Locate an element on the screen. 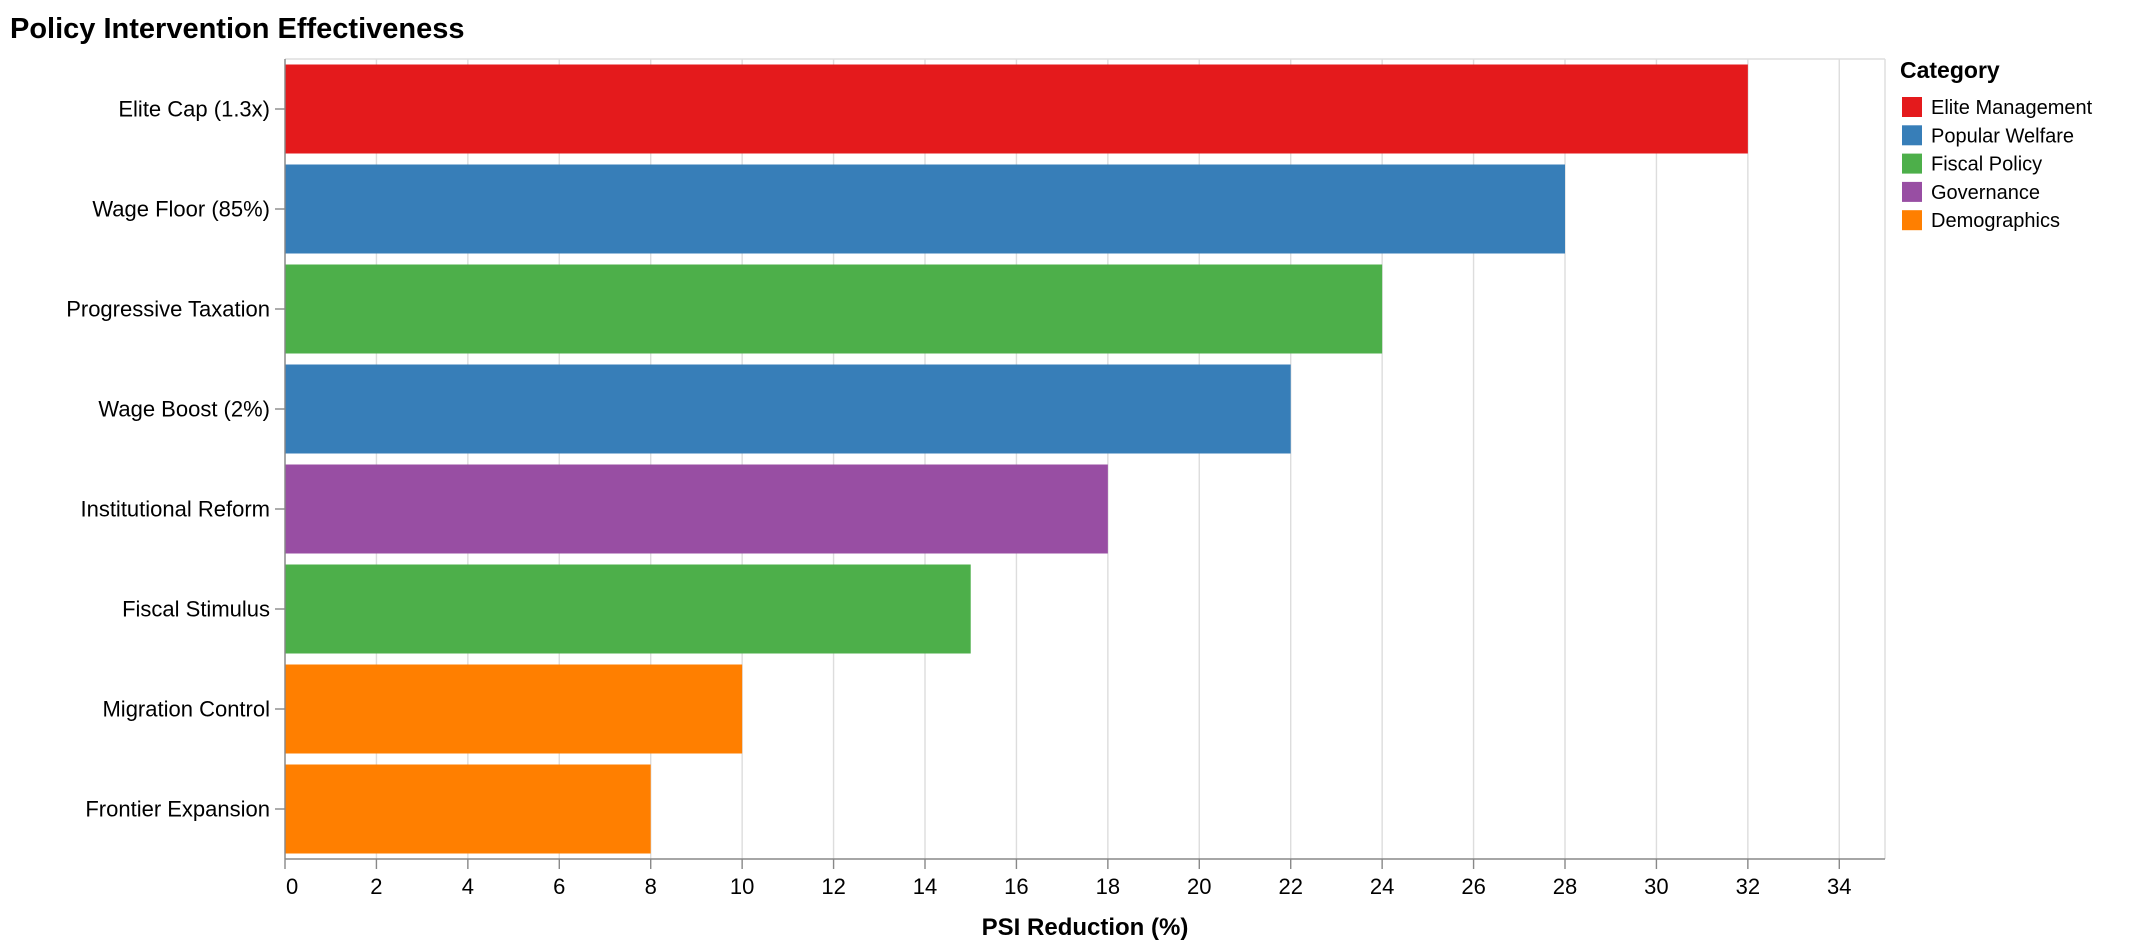 The width and height of the screenshot is (2156, 950). y-tick-label: Institutional Reform is located at coordinates (175, 509).